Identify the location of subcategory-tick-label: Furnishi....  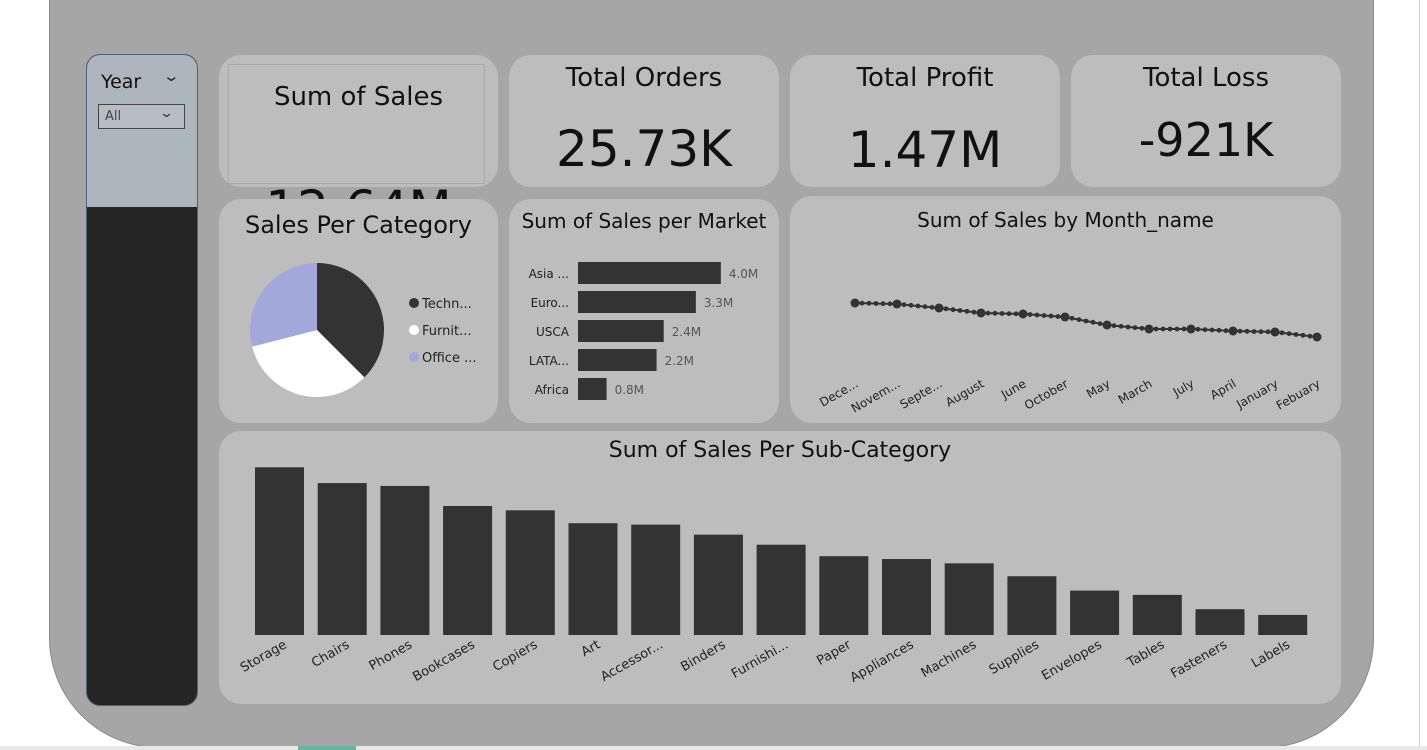
(760, 659).